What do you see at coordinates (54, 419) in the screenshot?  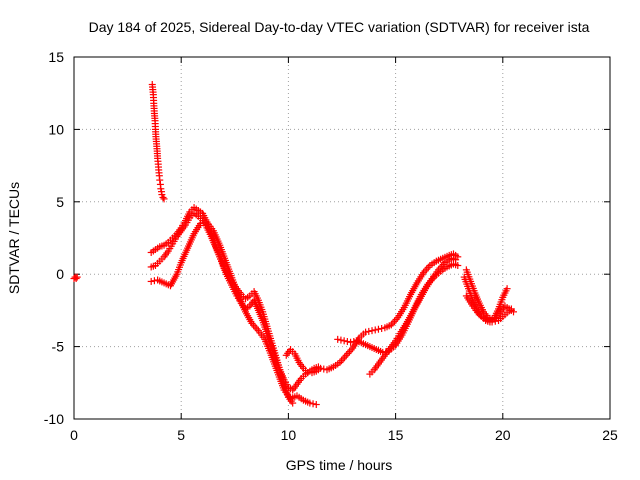 I see `y-tick-label: -10` at bounding box center [54, 419].